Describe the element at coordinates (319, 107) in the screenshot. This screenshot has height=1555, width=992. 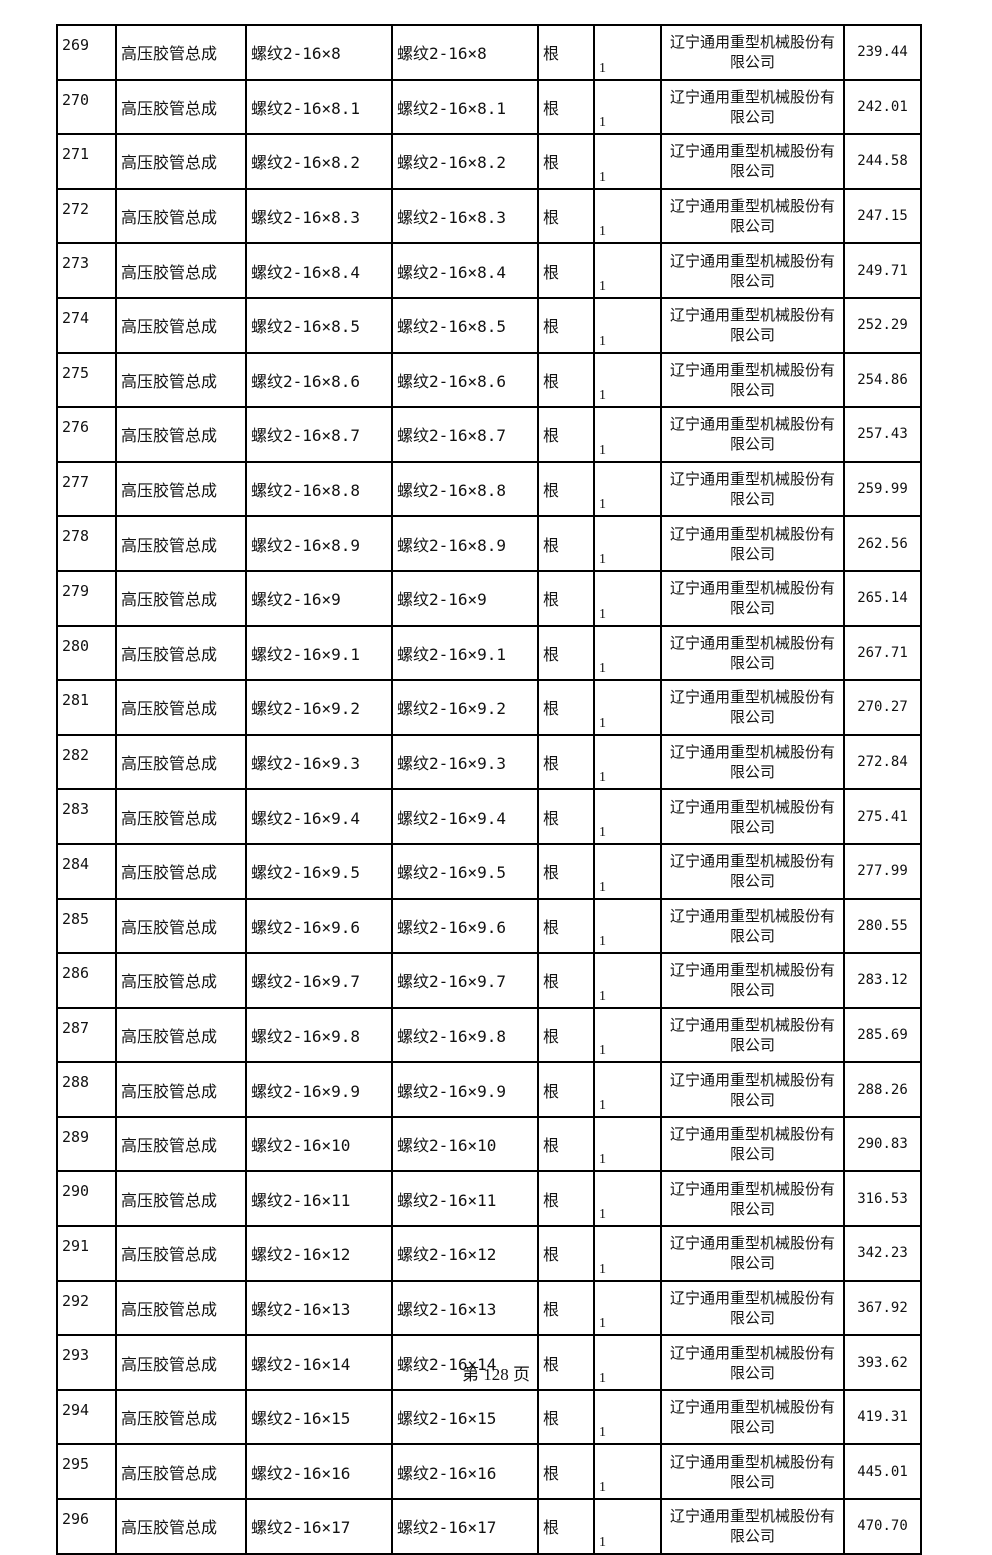
I see `spec-cell: 螺纹2-16×8.1` at that location.